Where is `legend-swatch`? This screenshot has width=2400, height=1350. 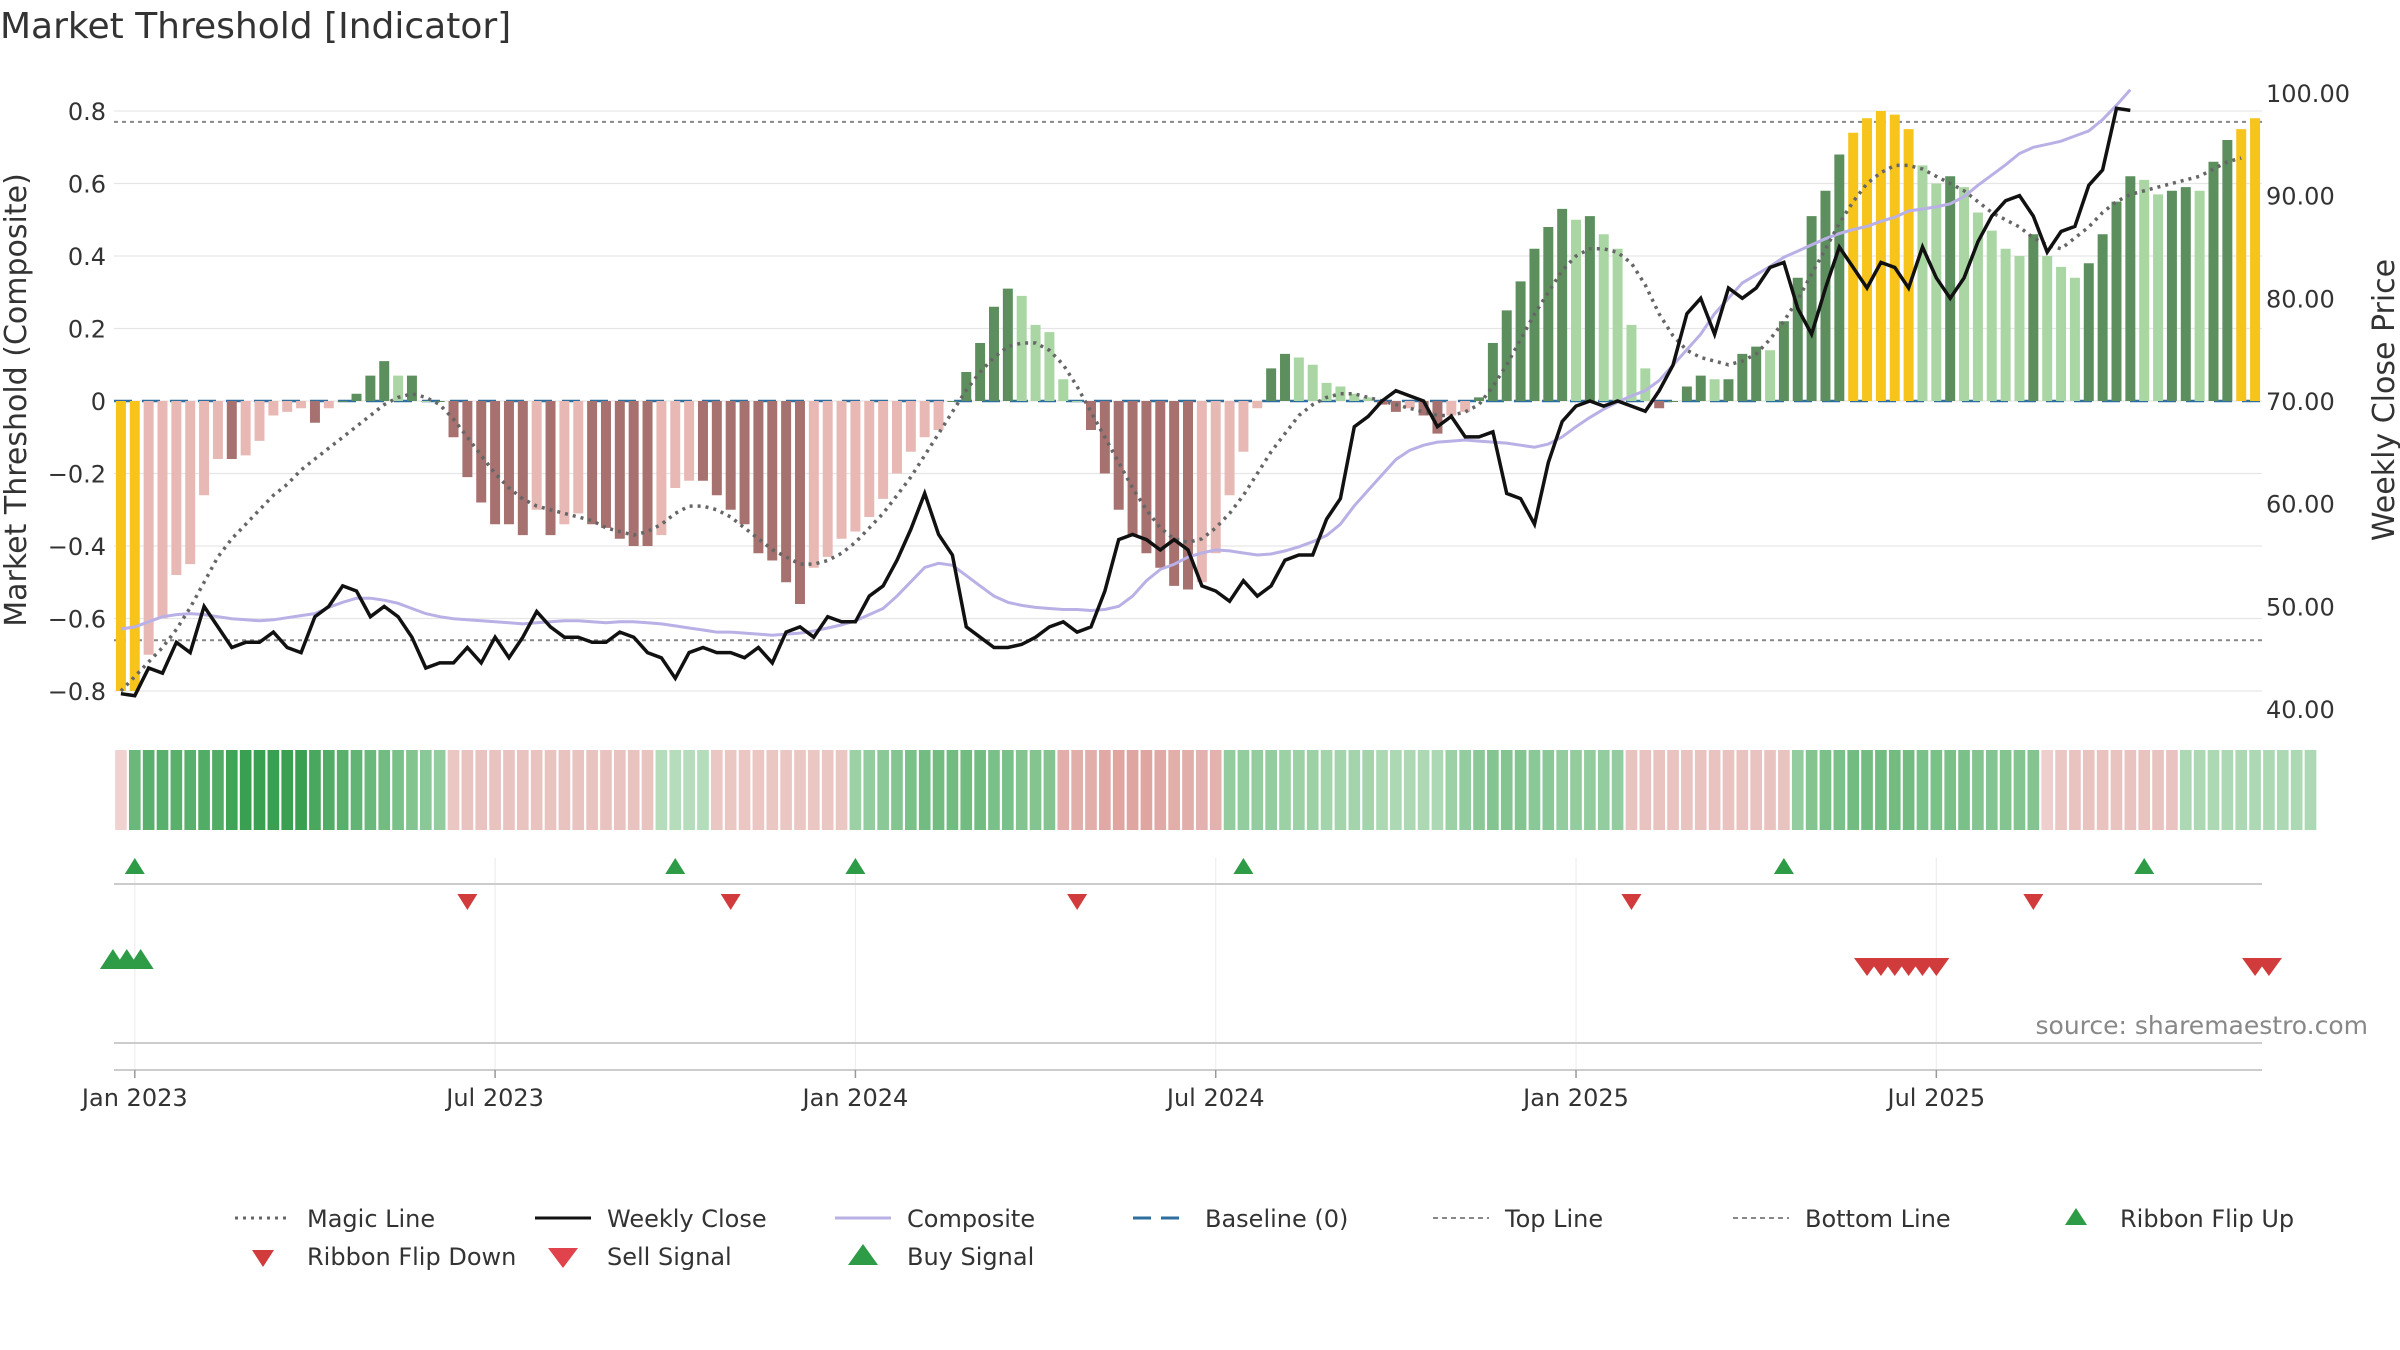
legend-swatch is located at coordinates (2076, 1216).